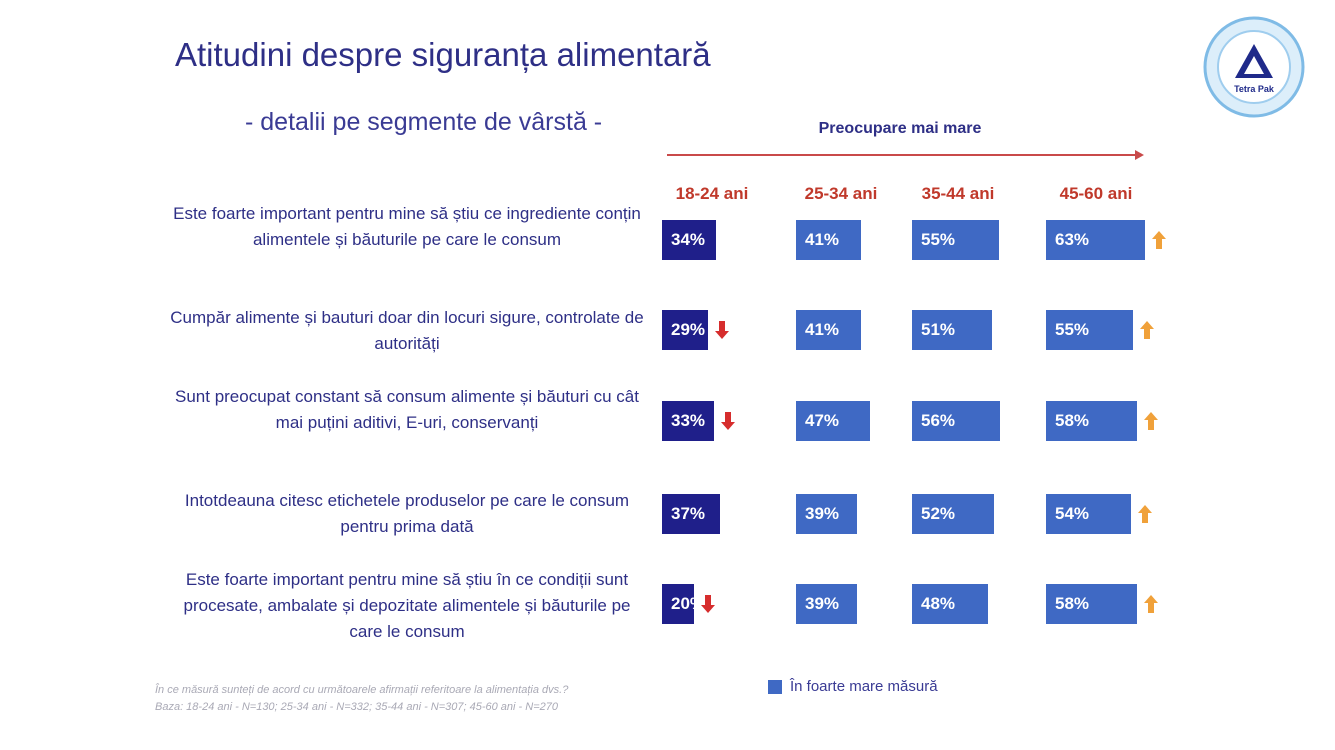  I want to click on bar-row5-45-60-ani: 58%, so click(1091, 604).